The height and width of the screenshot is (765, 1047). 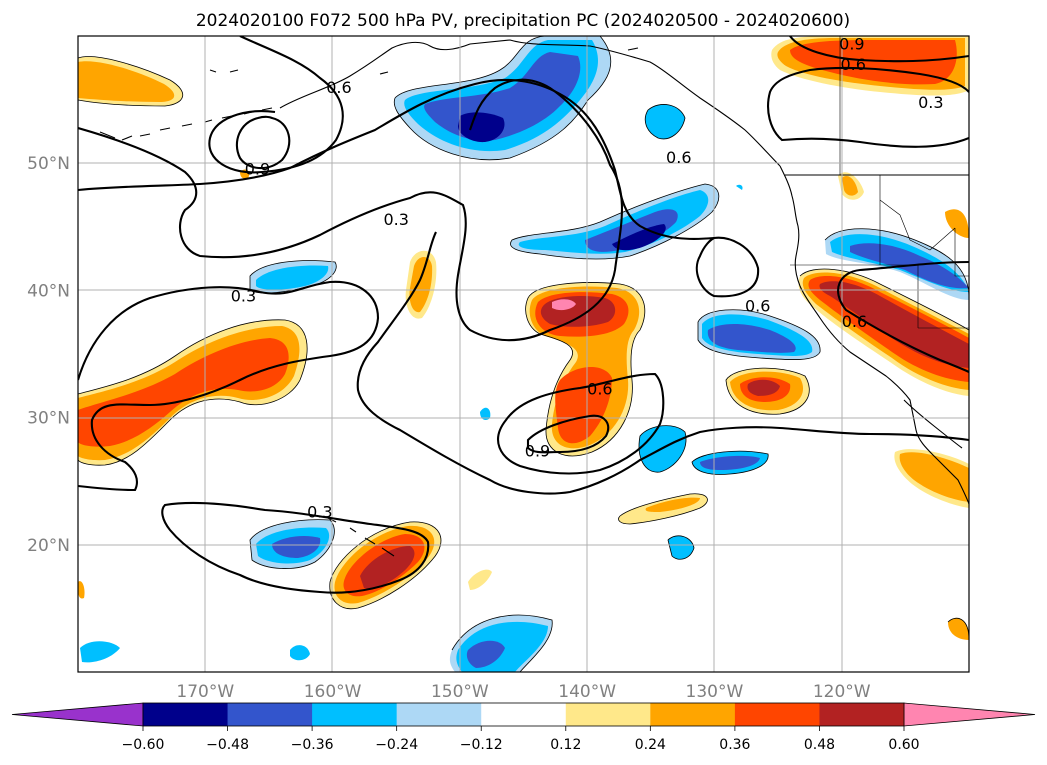 I want to click on pv-contour-0.3-main, so click(x=396, y=159).